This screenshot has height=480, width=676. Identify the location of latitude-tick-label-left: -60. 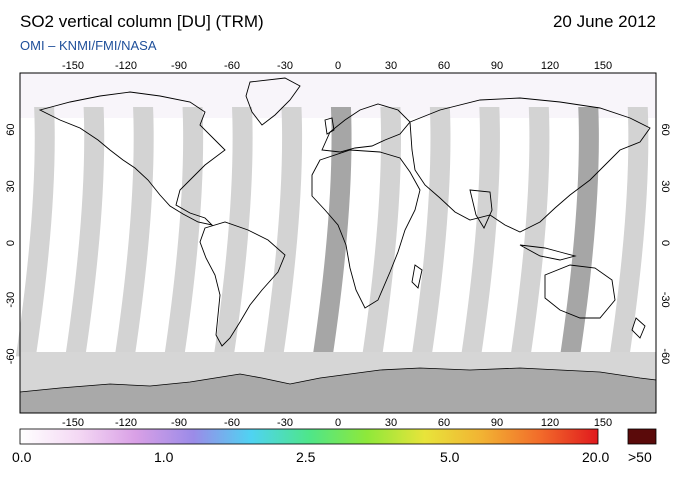
(11, 356).